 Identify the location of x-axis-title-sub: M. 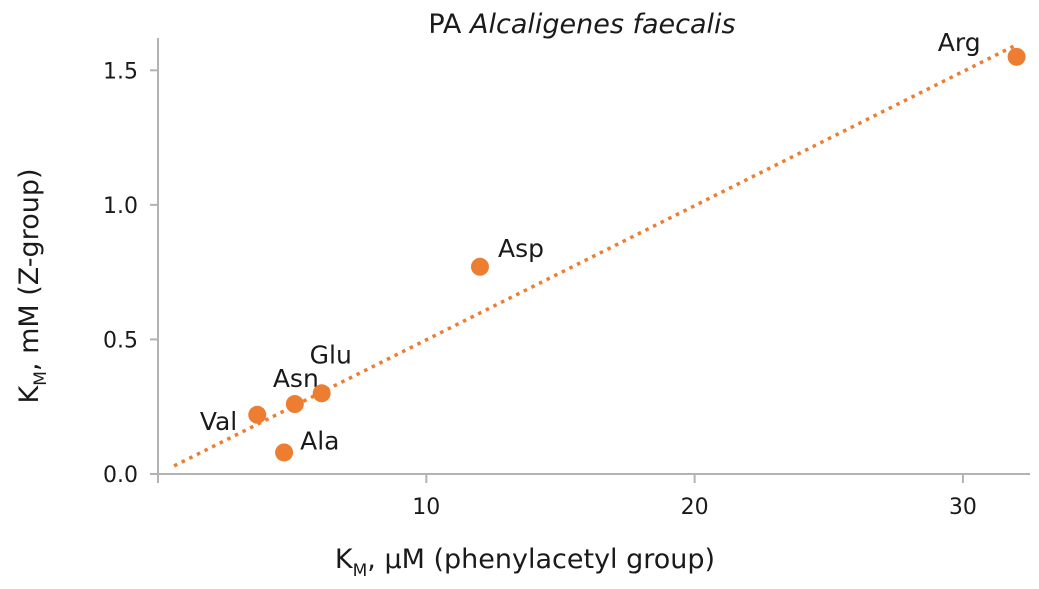
(360, 571).